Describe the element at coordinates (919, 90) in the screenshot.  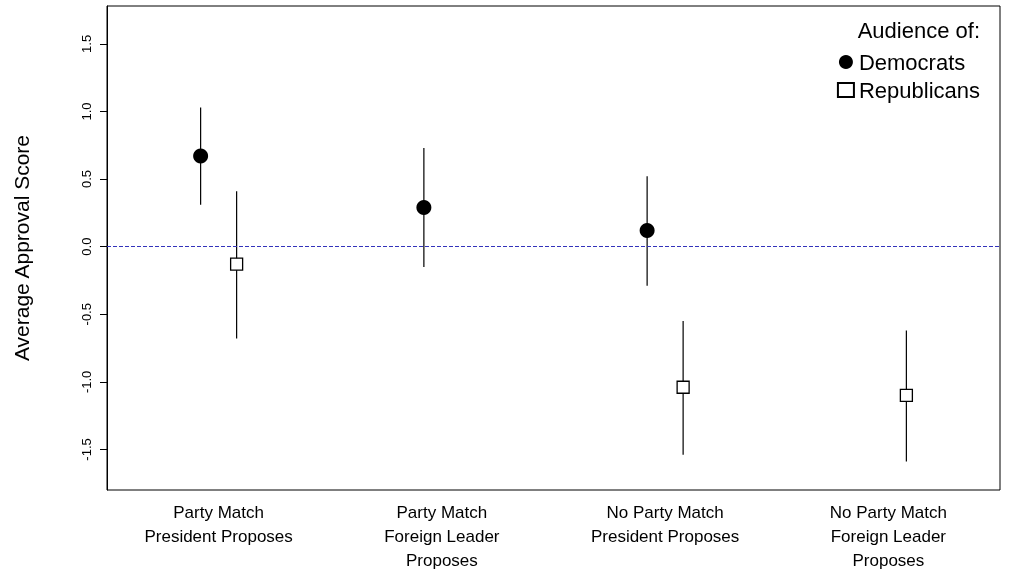
I see `legend-label: Republicans` at that location.